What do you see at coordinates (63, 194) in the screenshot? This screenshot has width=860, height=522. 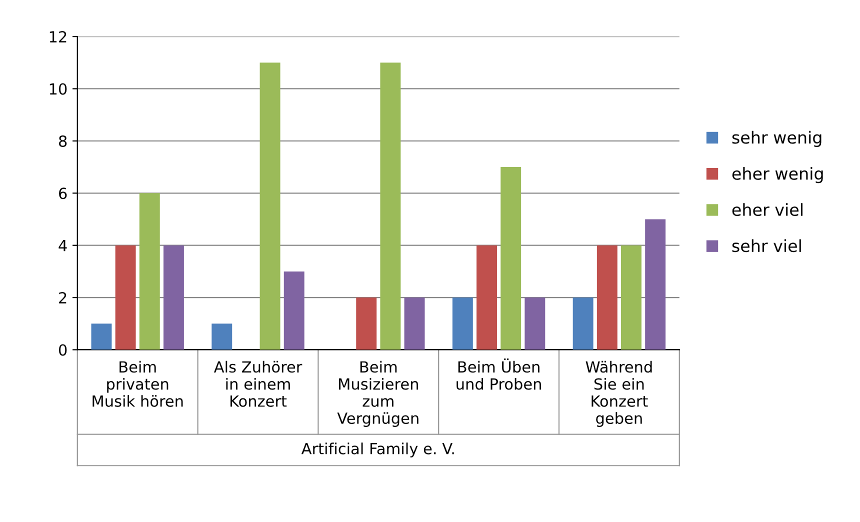 I see `y-tick-label: 6` at bounding box center [63, 194].